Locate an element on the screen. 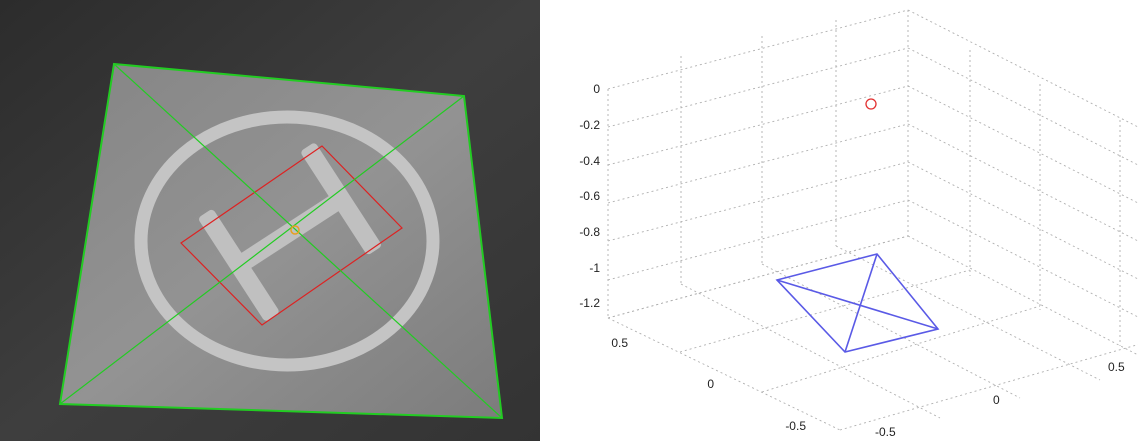 The width and height of the screenshot is (1138, 441). z-tick-label: -0.6 is located at coordinates (589, 196).